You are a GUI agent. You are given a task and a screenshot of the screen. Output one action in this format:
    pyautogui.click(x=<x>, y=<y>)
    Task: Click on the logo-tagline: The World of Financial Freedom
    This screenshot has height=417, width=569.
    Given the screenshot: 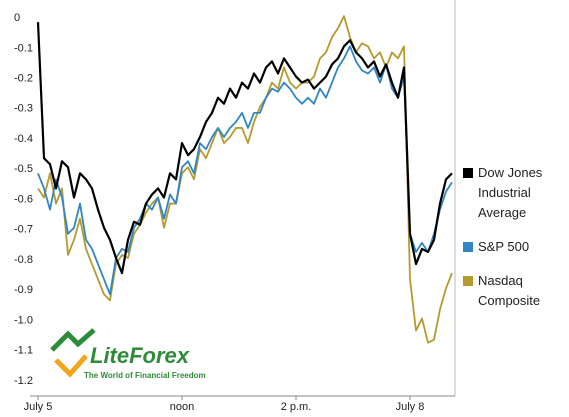 What is the action you would take?
    pyautogui.click(x=145, y=375)
    